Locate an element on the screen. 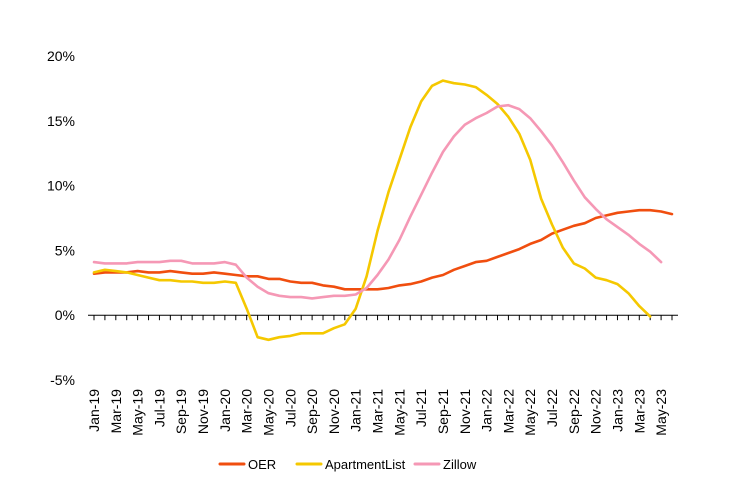 The image size is (740, 493). x-tick-label: Jan-22 is located at coordinates (487, 410).